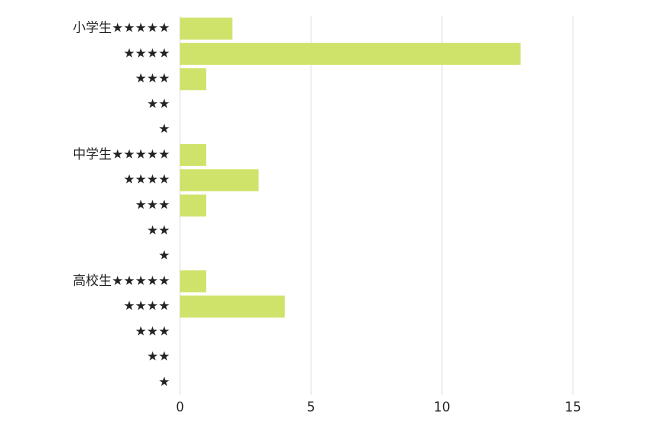 This screenshot has height=433, width=650. I want to click on x-tick-label: 0, so click(180, 408).